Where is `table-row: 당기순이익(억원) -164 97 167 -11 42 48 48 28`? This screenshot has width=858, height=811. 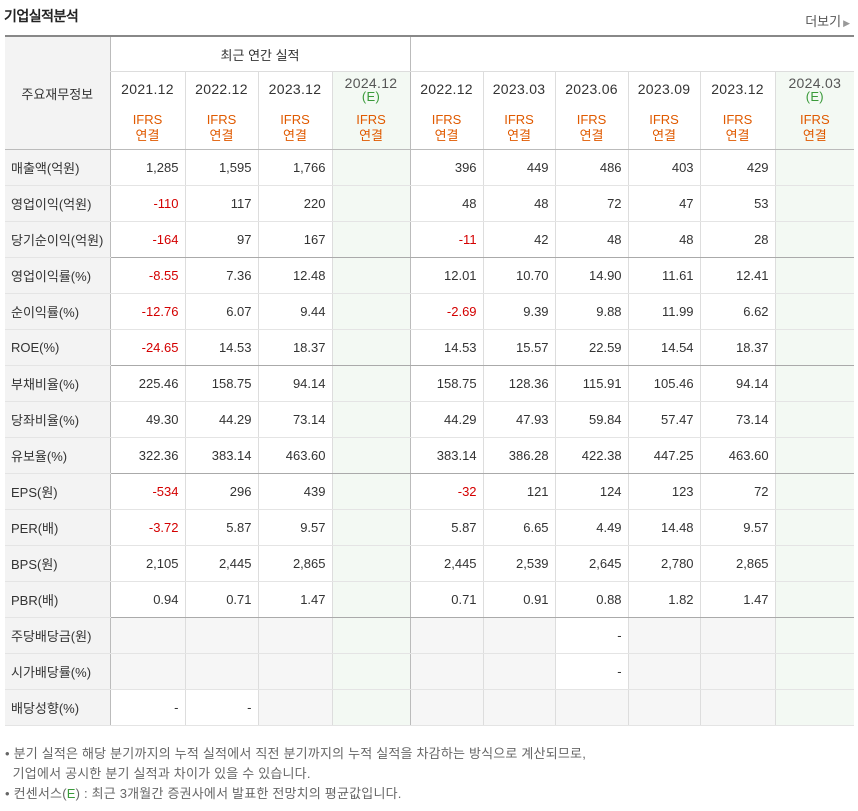
table-row: 당기순이익(억원) -164 97 167 -11 42 48 48 28 is located at coordinates (430, 239).